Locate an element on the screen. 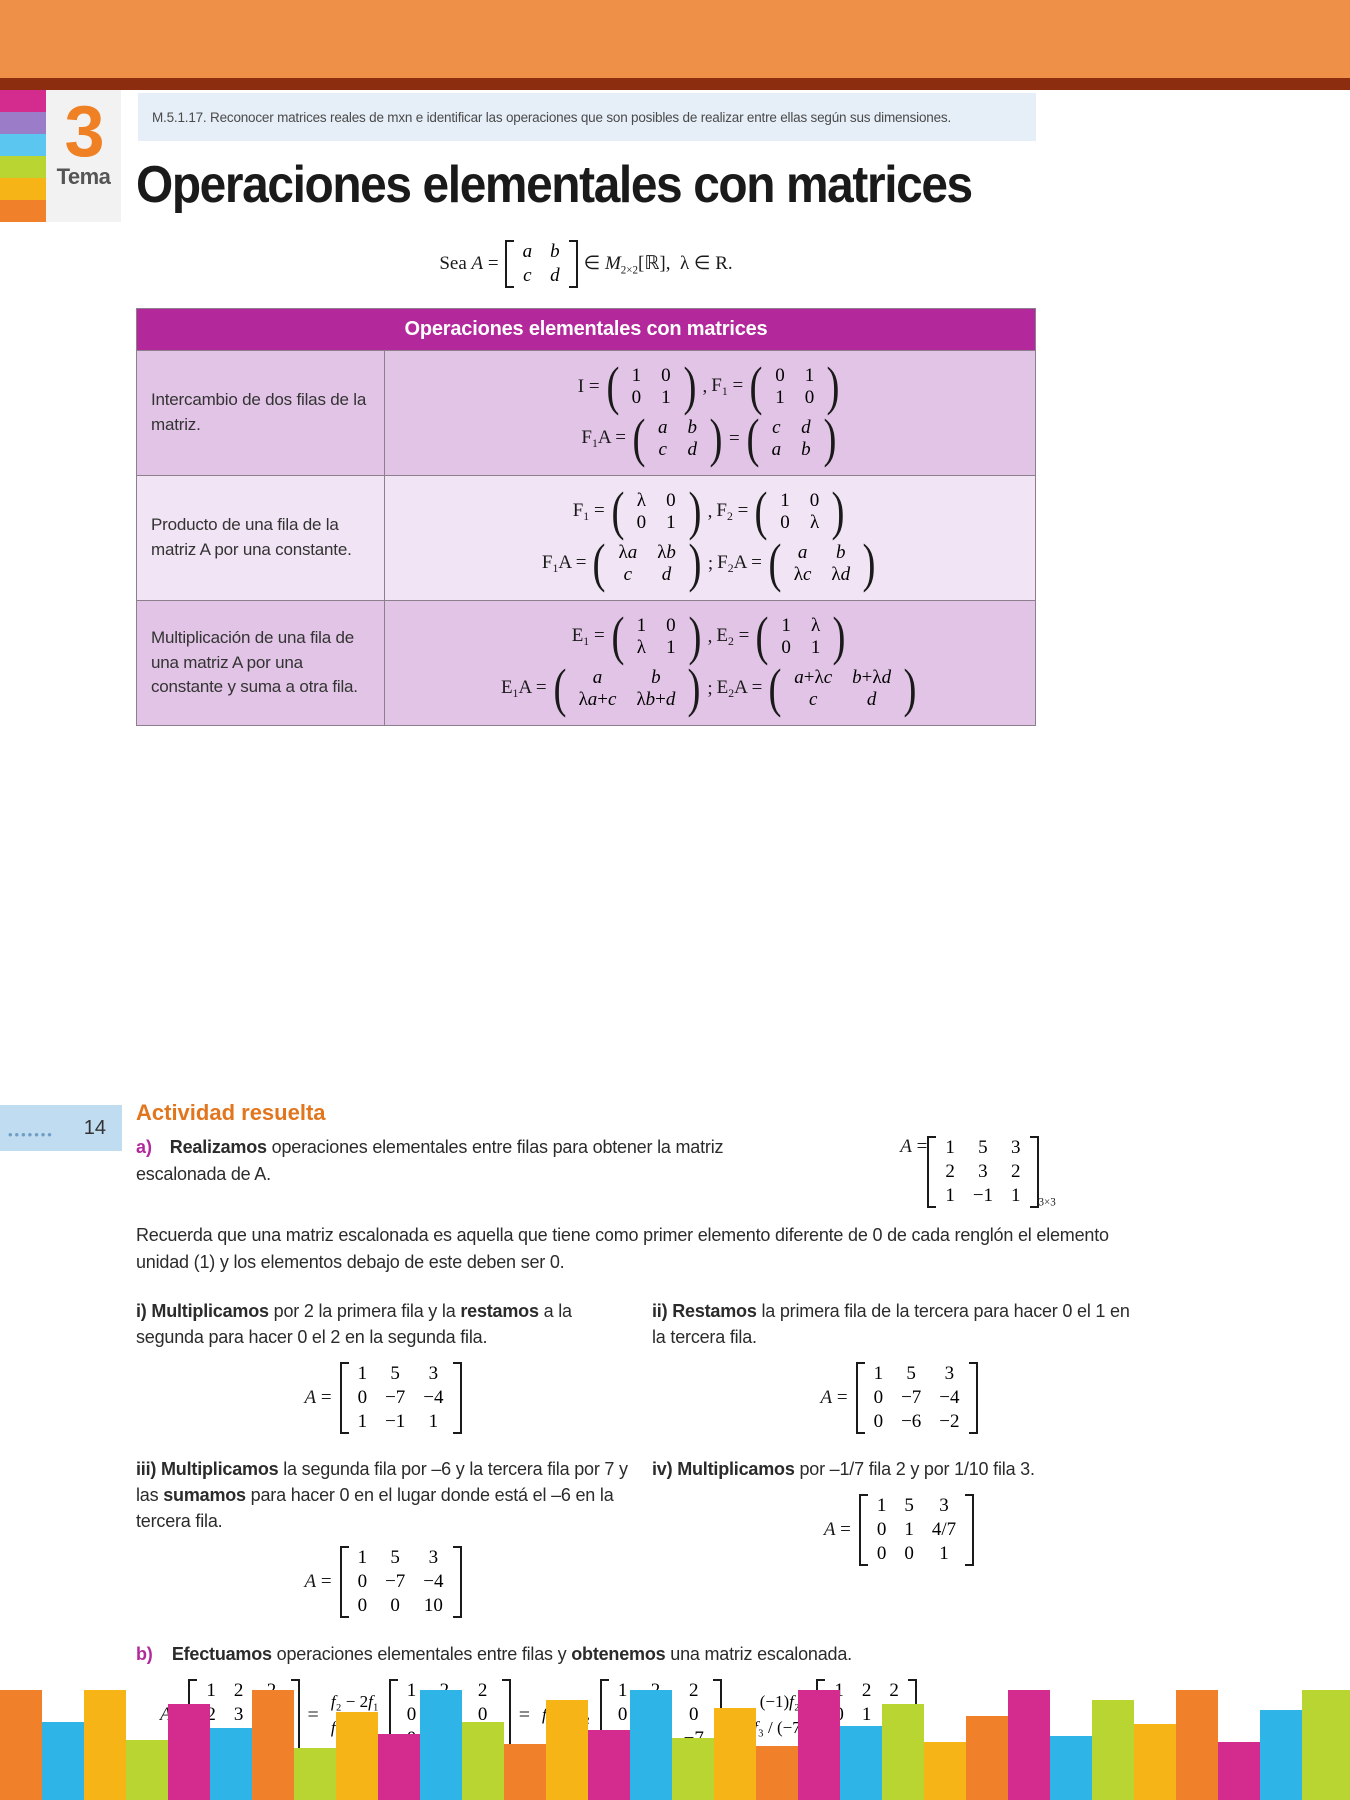 The width and height of the screenshot is (1350, 1800). tema-label: Tema is located at coordinates (83, 177).